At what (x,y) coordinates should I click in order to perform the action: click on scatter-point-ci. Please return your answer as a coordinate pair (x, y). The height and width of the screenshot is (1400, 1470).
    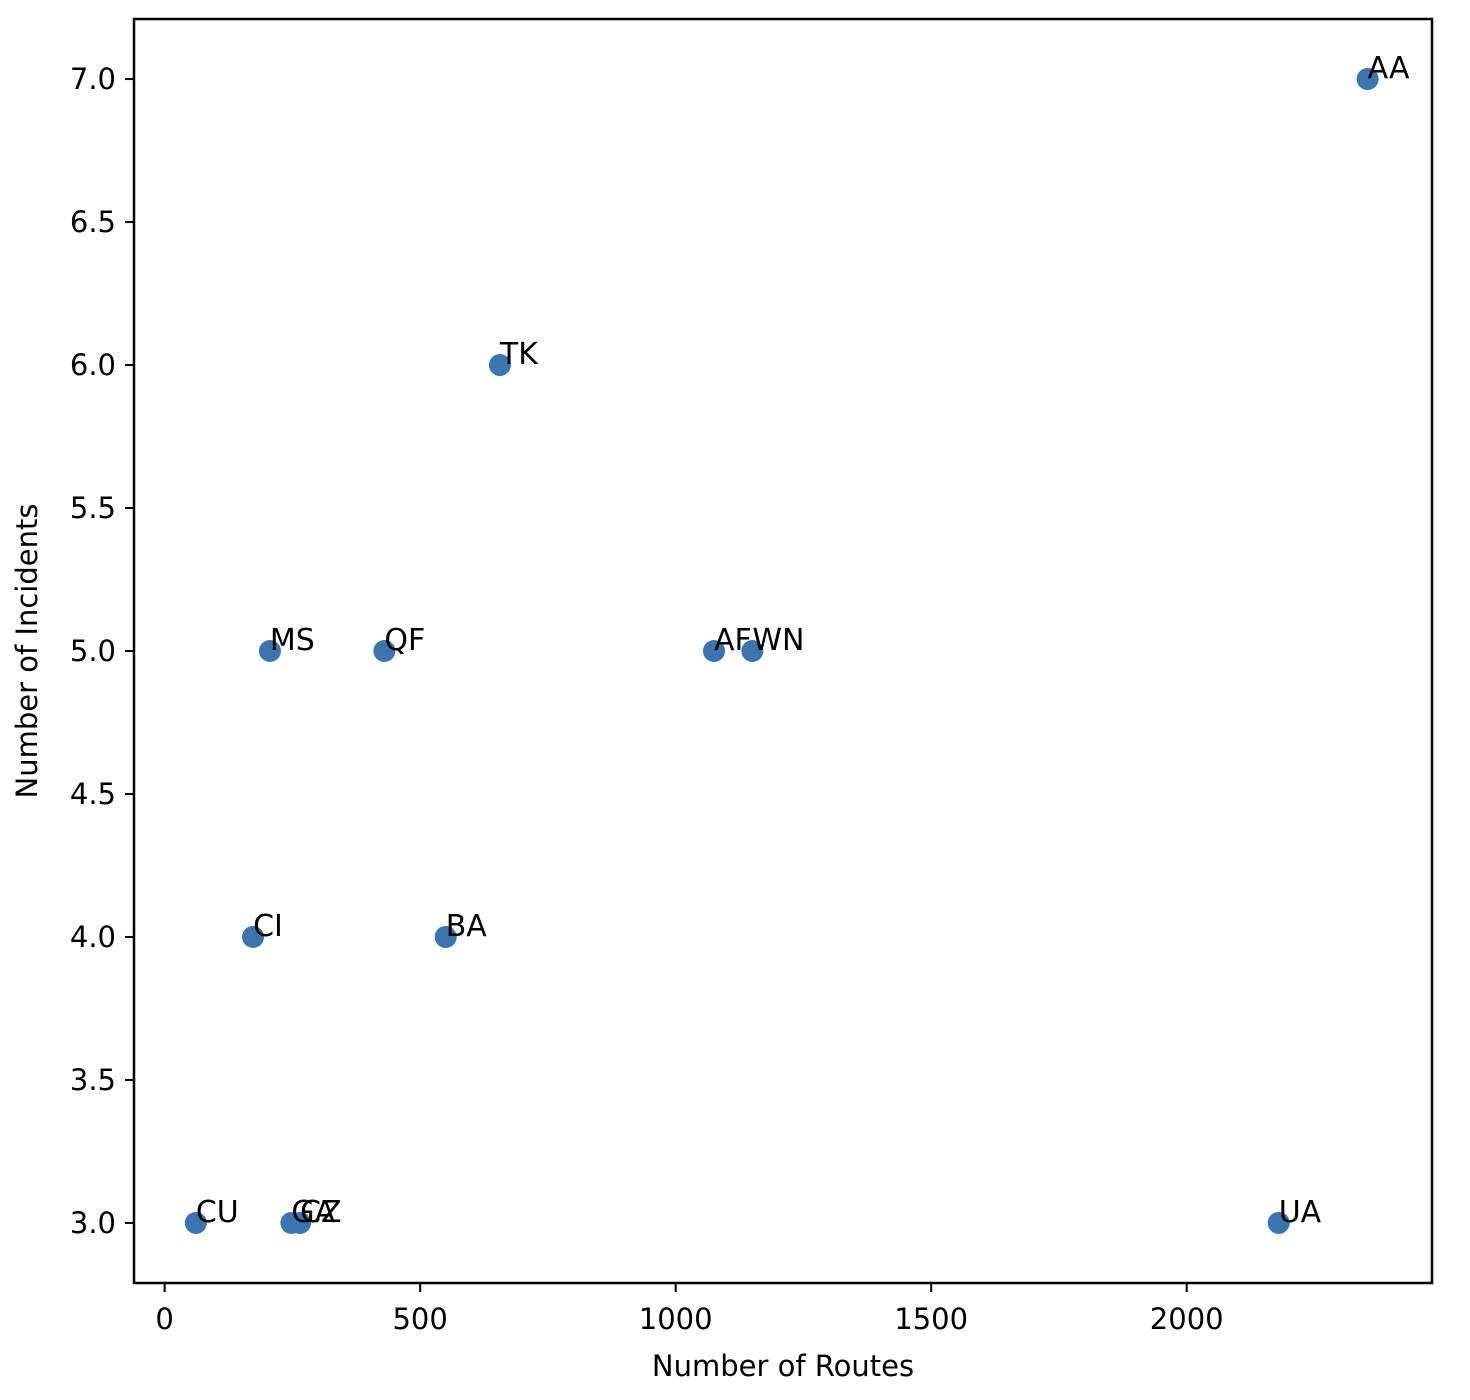
    Looking at the image, I should click on (253, 936).